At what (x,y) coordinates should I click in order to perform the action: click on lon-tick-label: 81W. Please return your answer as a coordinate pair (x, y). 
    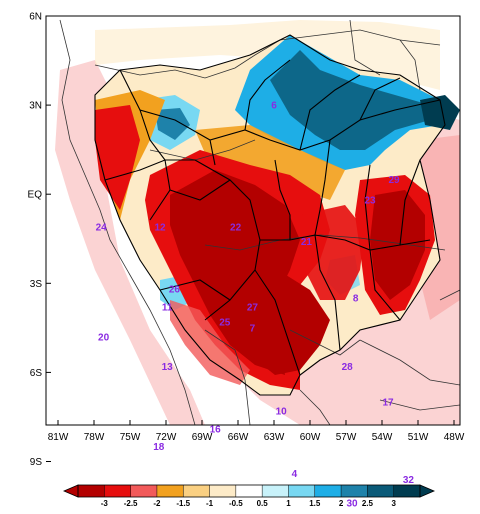
    Looking at the image, I should click on (58, 437).